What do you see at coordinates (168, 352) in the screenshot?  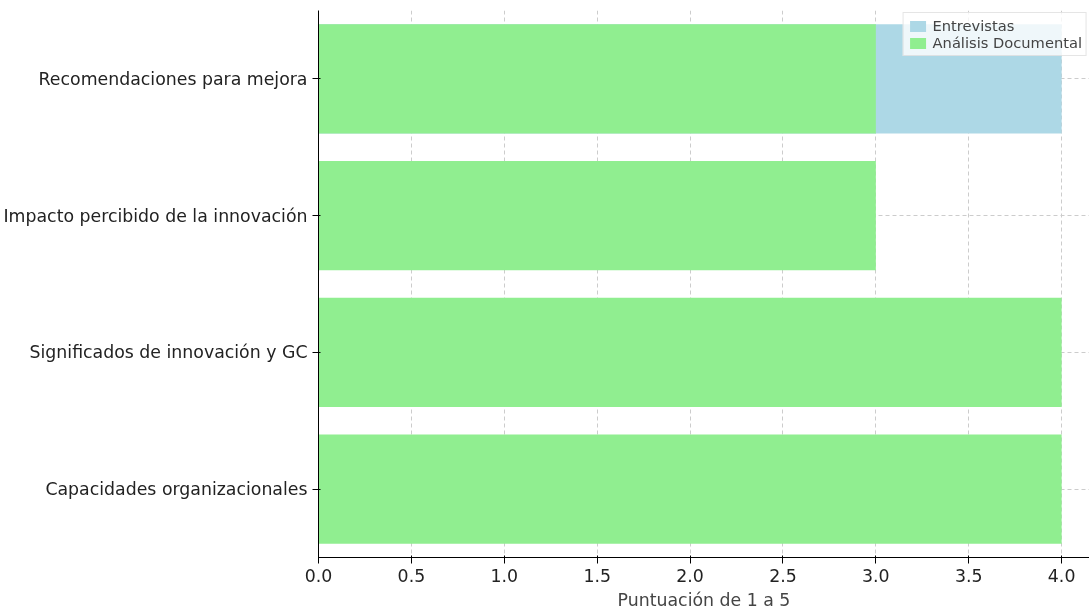 I see `y-tick-label: Significados de innovación y GC` at bounding box center [168, 352].